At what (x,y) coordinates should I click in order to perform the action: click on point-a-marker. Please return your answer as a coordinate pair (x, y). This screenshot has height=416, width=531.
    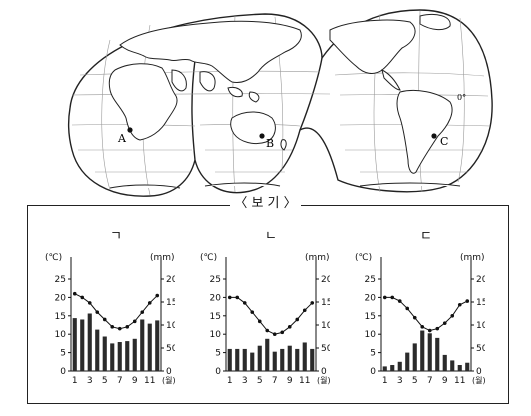
    Looking at the image, I should click on (130, 130).